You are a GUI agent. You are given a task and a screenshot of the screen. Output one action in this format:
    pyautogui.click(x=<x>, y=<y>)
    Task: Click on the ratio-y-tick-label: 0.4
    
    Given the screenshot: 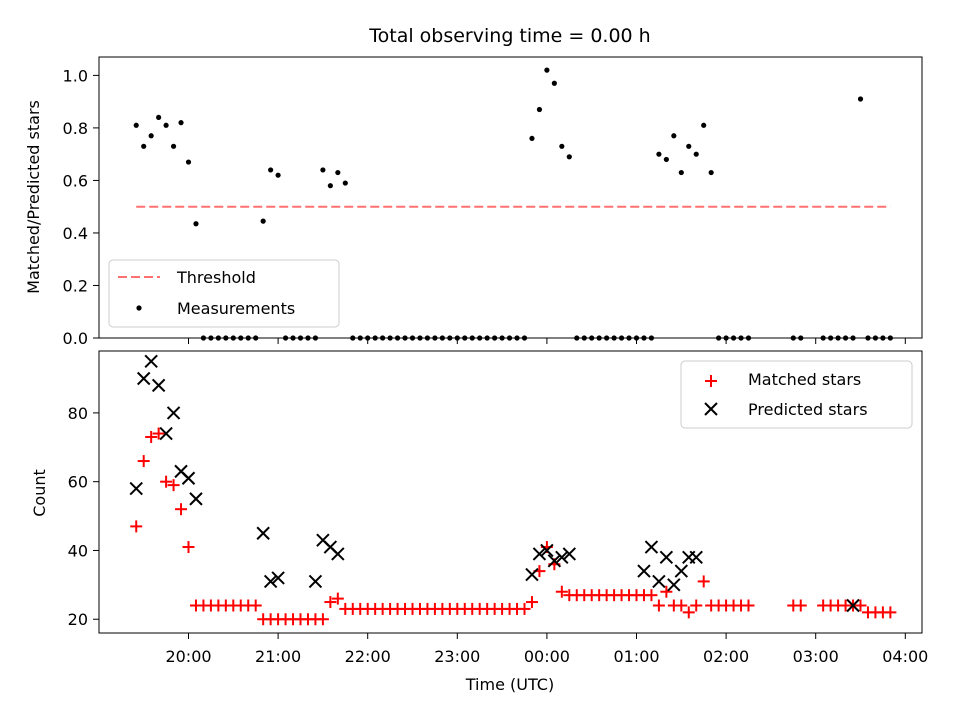 What is the action you would take?
    pyautogui.click(x=75, y=233)
    